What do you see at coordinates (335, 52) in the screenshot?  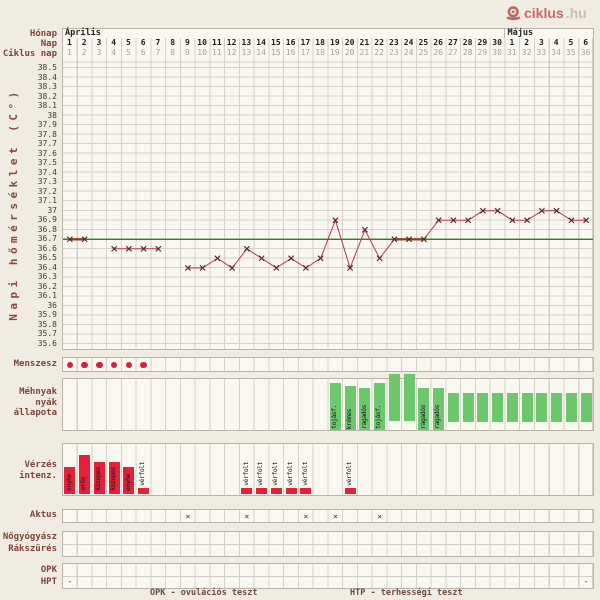 I see `cycle-day-number-cell: 19` at bounding box center [335, 52].